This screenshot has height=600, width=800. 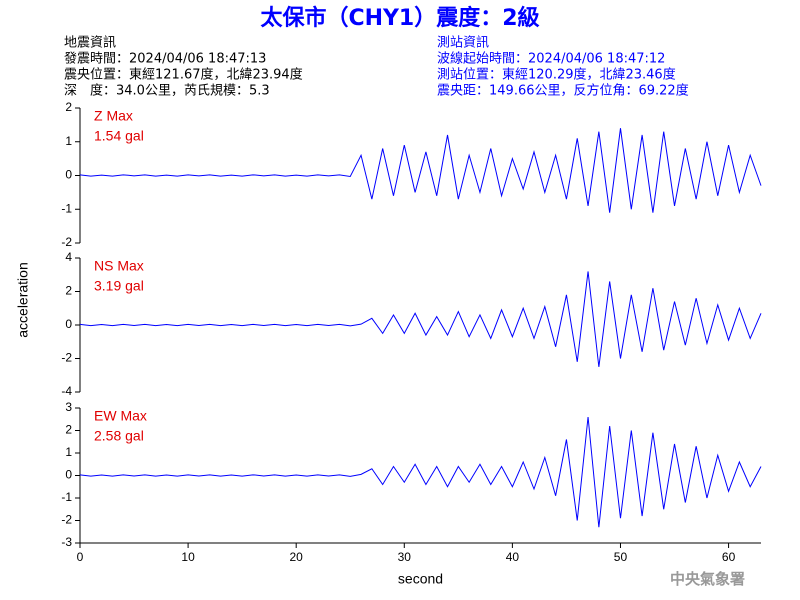 I want to click on event-info: 震央位置：東經121.67度，北緯23.94度, so click(x=183, y=75).